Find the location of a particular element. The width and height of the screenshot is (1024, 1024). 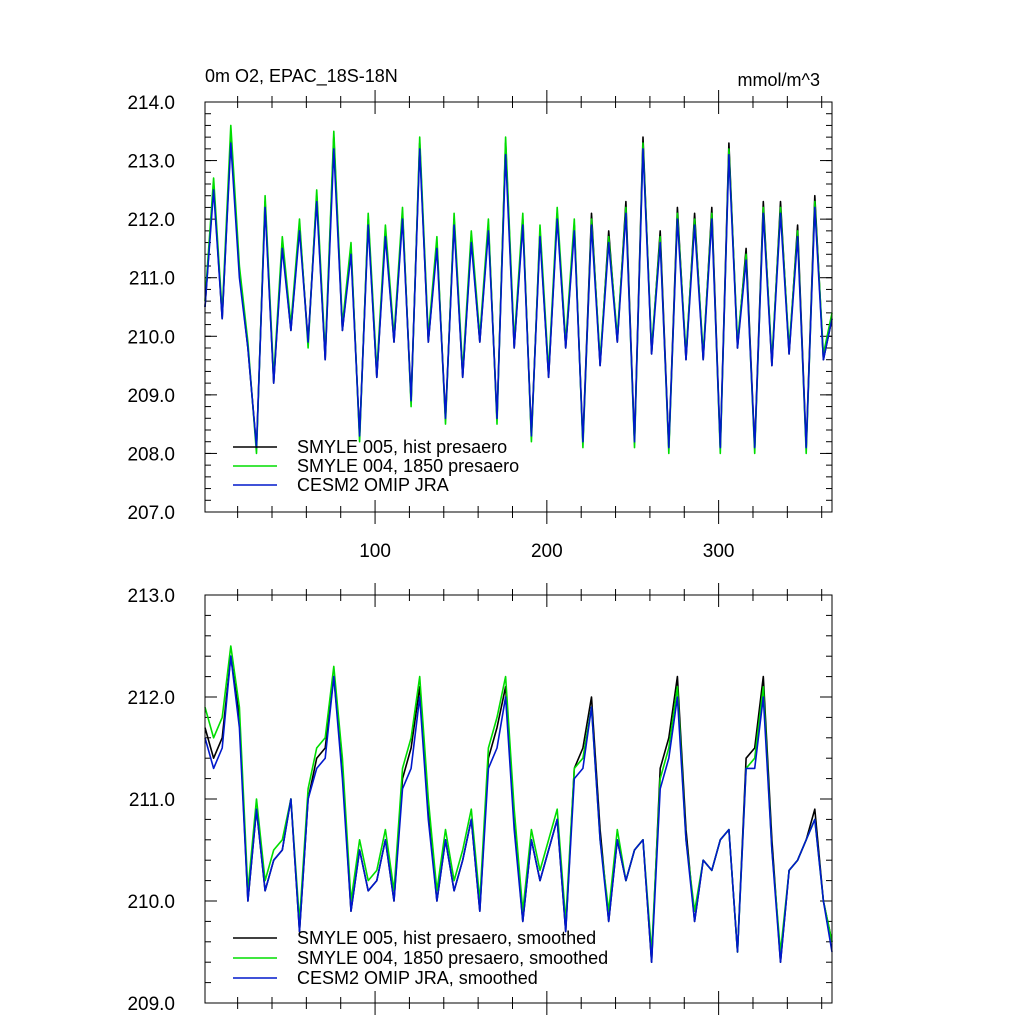

chart-title: 0m O2, EPAC_18S-18N is located at coordinates (301, 76).